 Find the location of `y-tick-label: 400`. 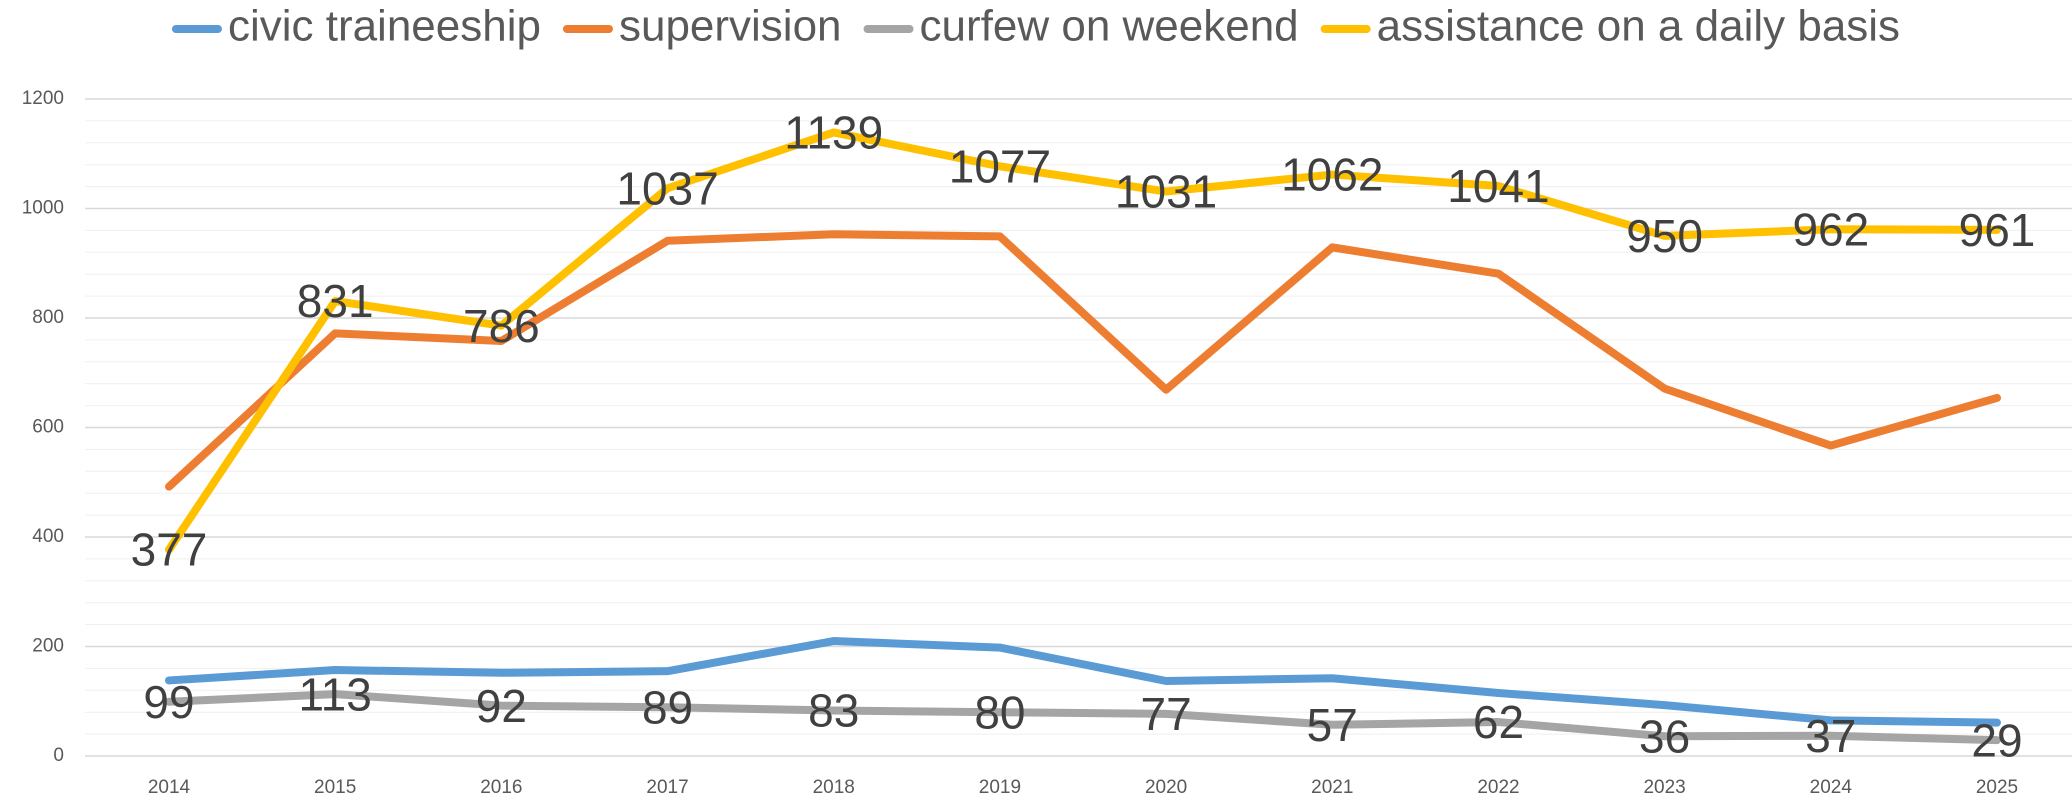

y-tick-label: 400 is located at coordinates (48, 536).